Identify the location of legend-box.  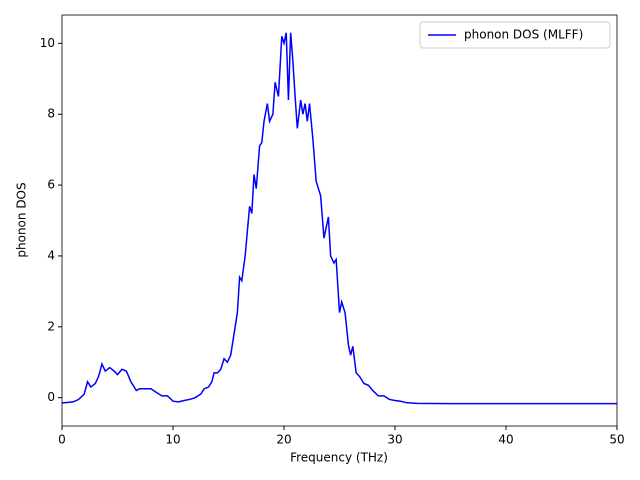
(515, 35).